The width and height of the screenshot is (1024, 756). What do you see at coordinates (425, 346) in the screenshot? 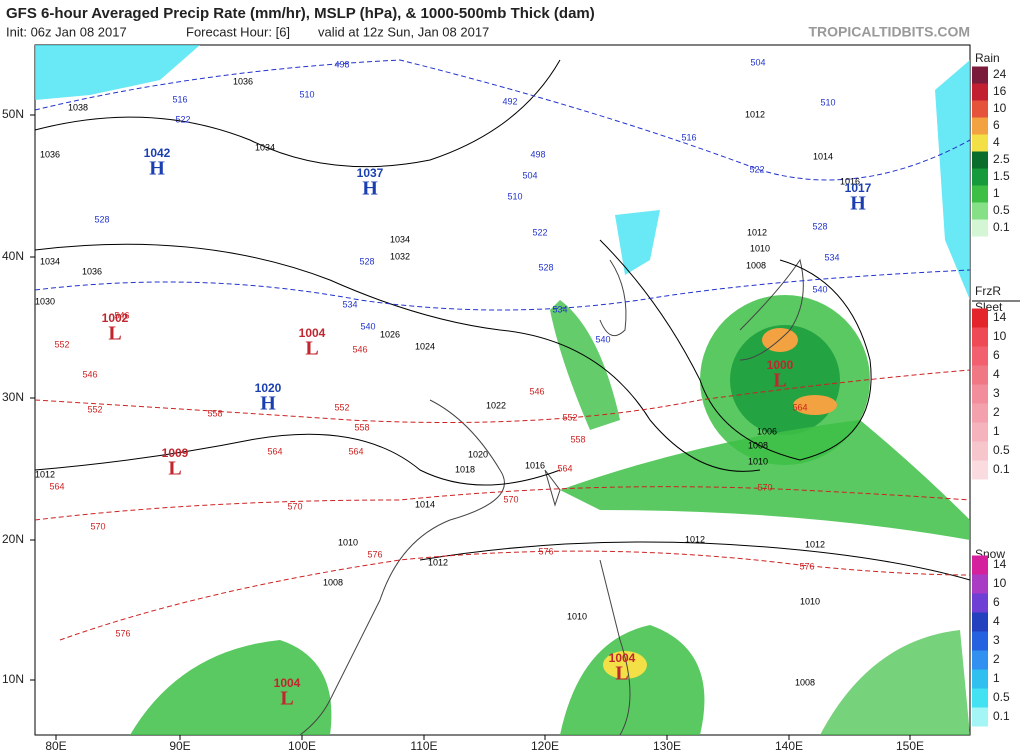
I see `isobar-label: 1024` at bounding box center [425, 346].